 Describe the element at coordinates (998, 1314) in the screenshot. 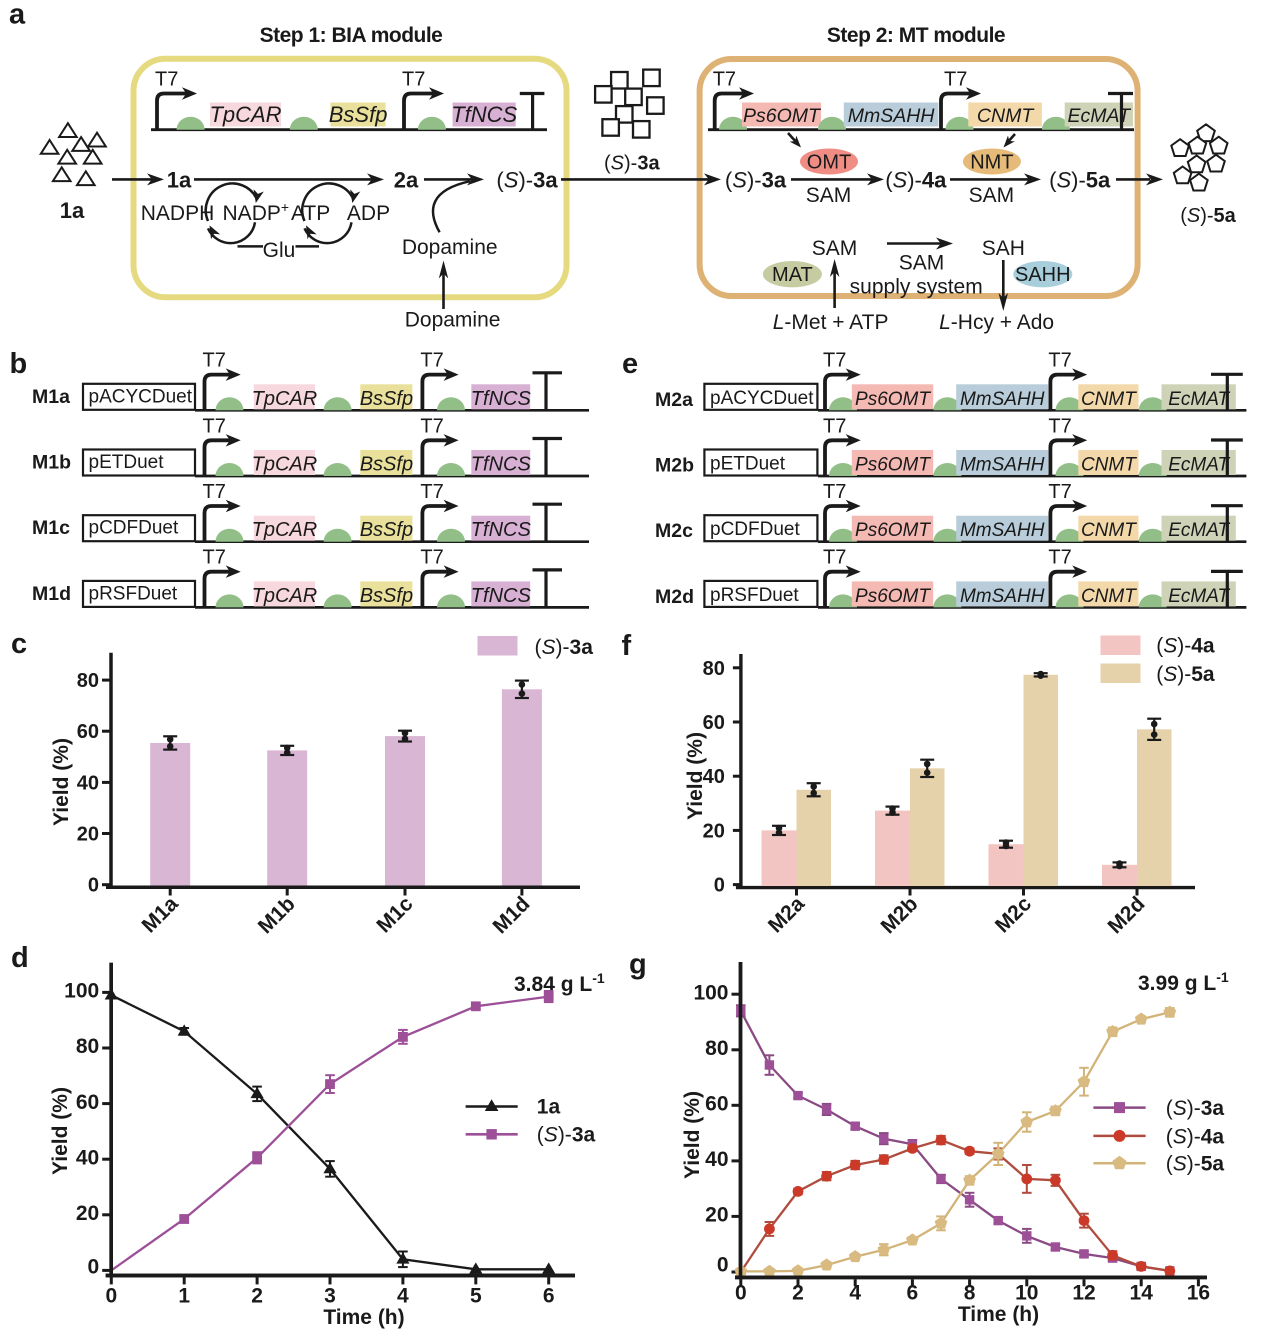

I see `svg-text: Time (h)` at that location.